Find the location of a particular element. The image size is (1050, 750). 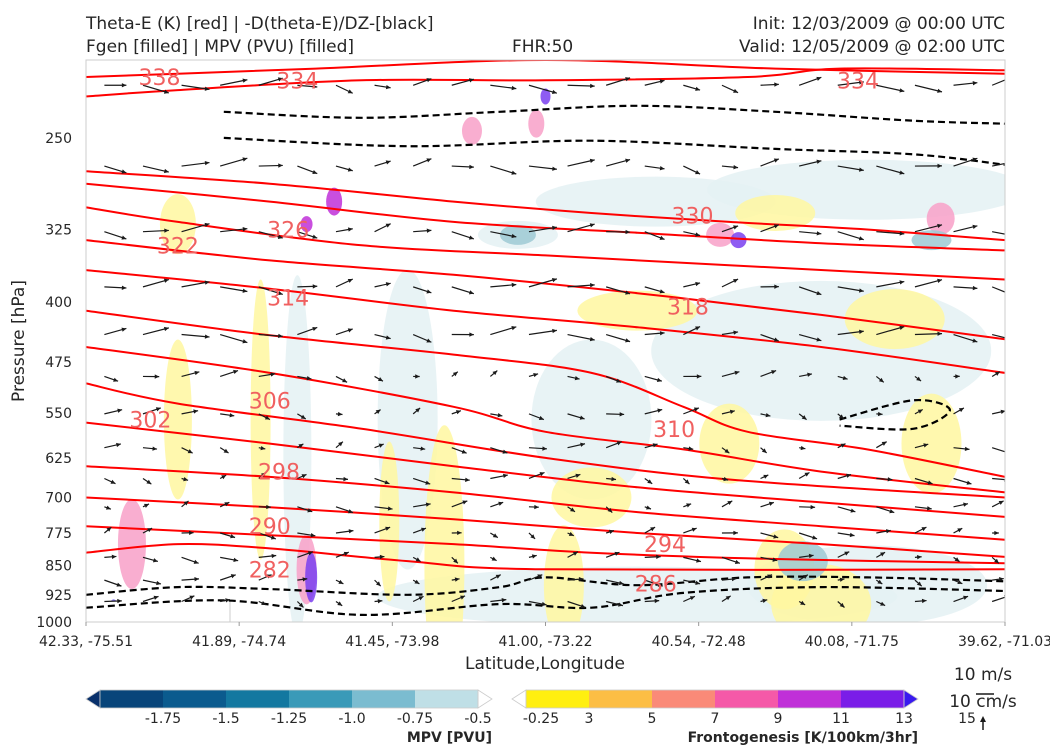

terrain-mask is located at coordinates (158, 611).